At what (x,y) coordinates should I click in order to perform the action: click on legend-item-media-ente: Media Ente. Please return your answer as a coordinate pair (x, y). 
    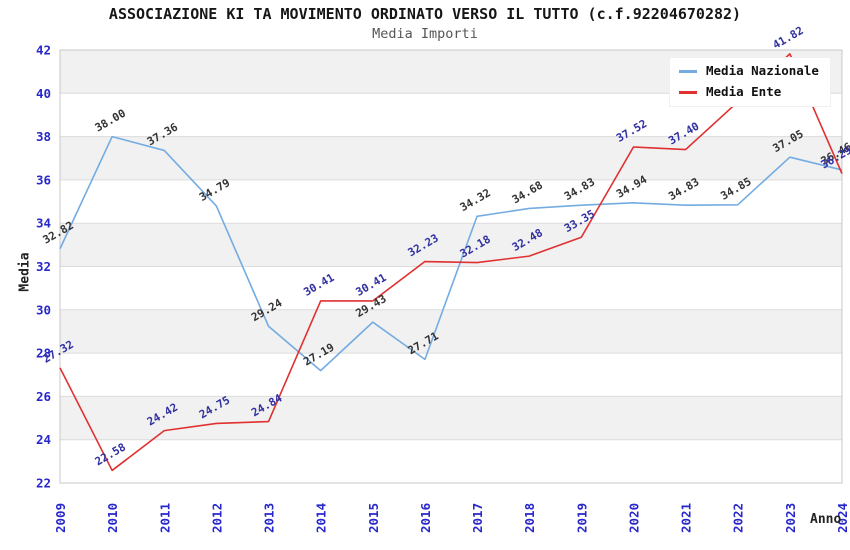
    Looking at the image, I should click on (749, 92).